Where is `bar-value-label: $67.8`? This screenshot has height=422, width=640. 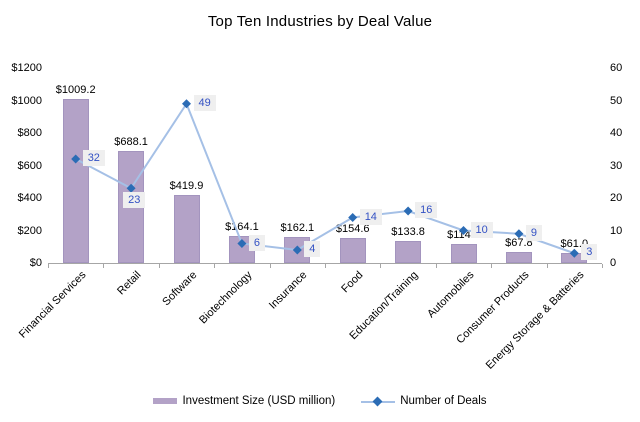 bar-value-label: $67.8 is located at coordinates (519, 242).